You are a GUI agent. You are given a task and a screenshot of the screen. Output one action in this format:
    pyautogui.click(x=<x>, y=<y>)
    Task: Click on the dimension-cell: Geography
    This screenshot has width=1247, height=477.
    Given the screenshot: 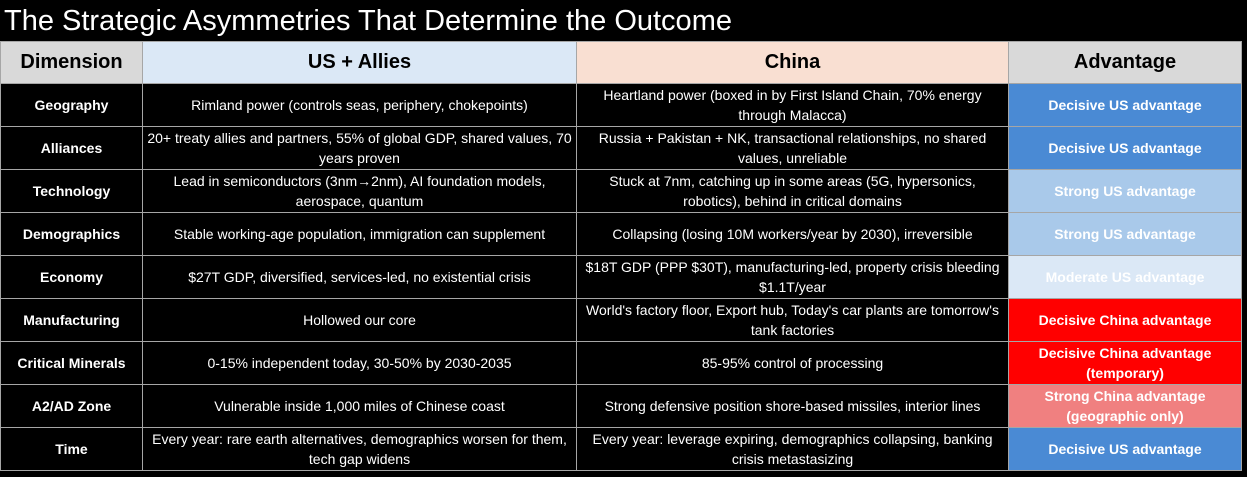 What is the action you would take?
    pyautogui.click(x=71, y=105)
    